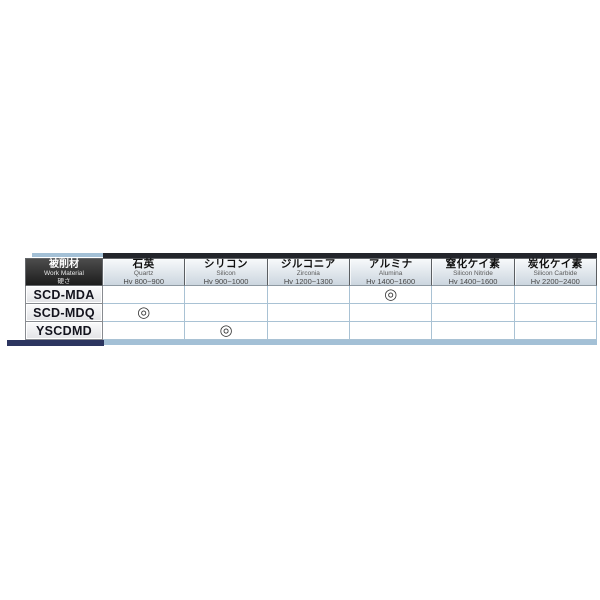  What do you see at coordinates (555, 282) in the screenshot?
I see `column-hardness: Hv 2200~2400` at bounding box center [555, 282].